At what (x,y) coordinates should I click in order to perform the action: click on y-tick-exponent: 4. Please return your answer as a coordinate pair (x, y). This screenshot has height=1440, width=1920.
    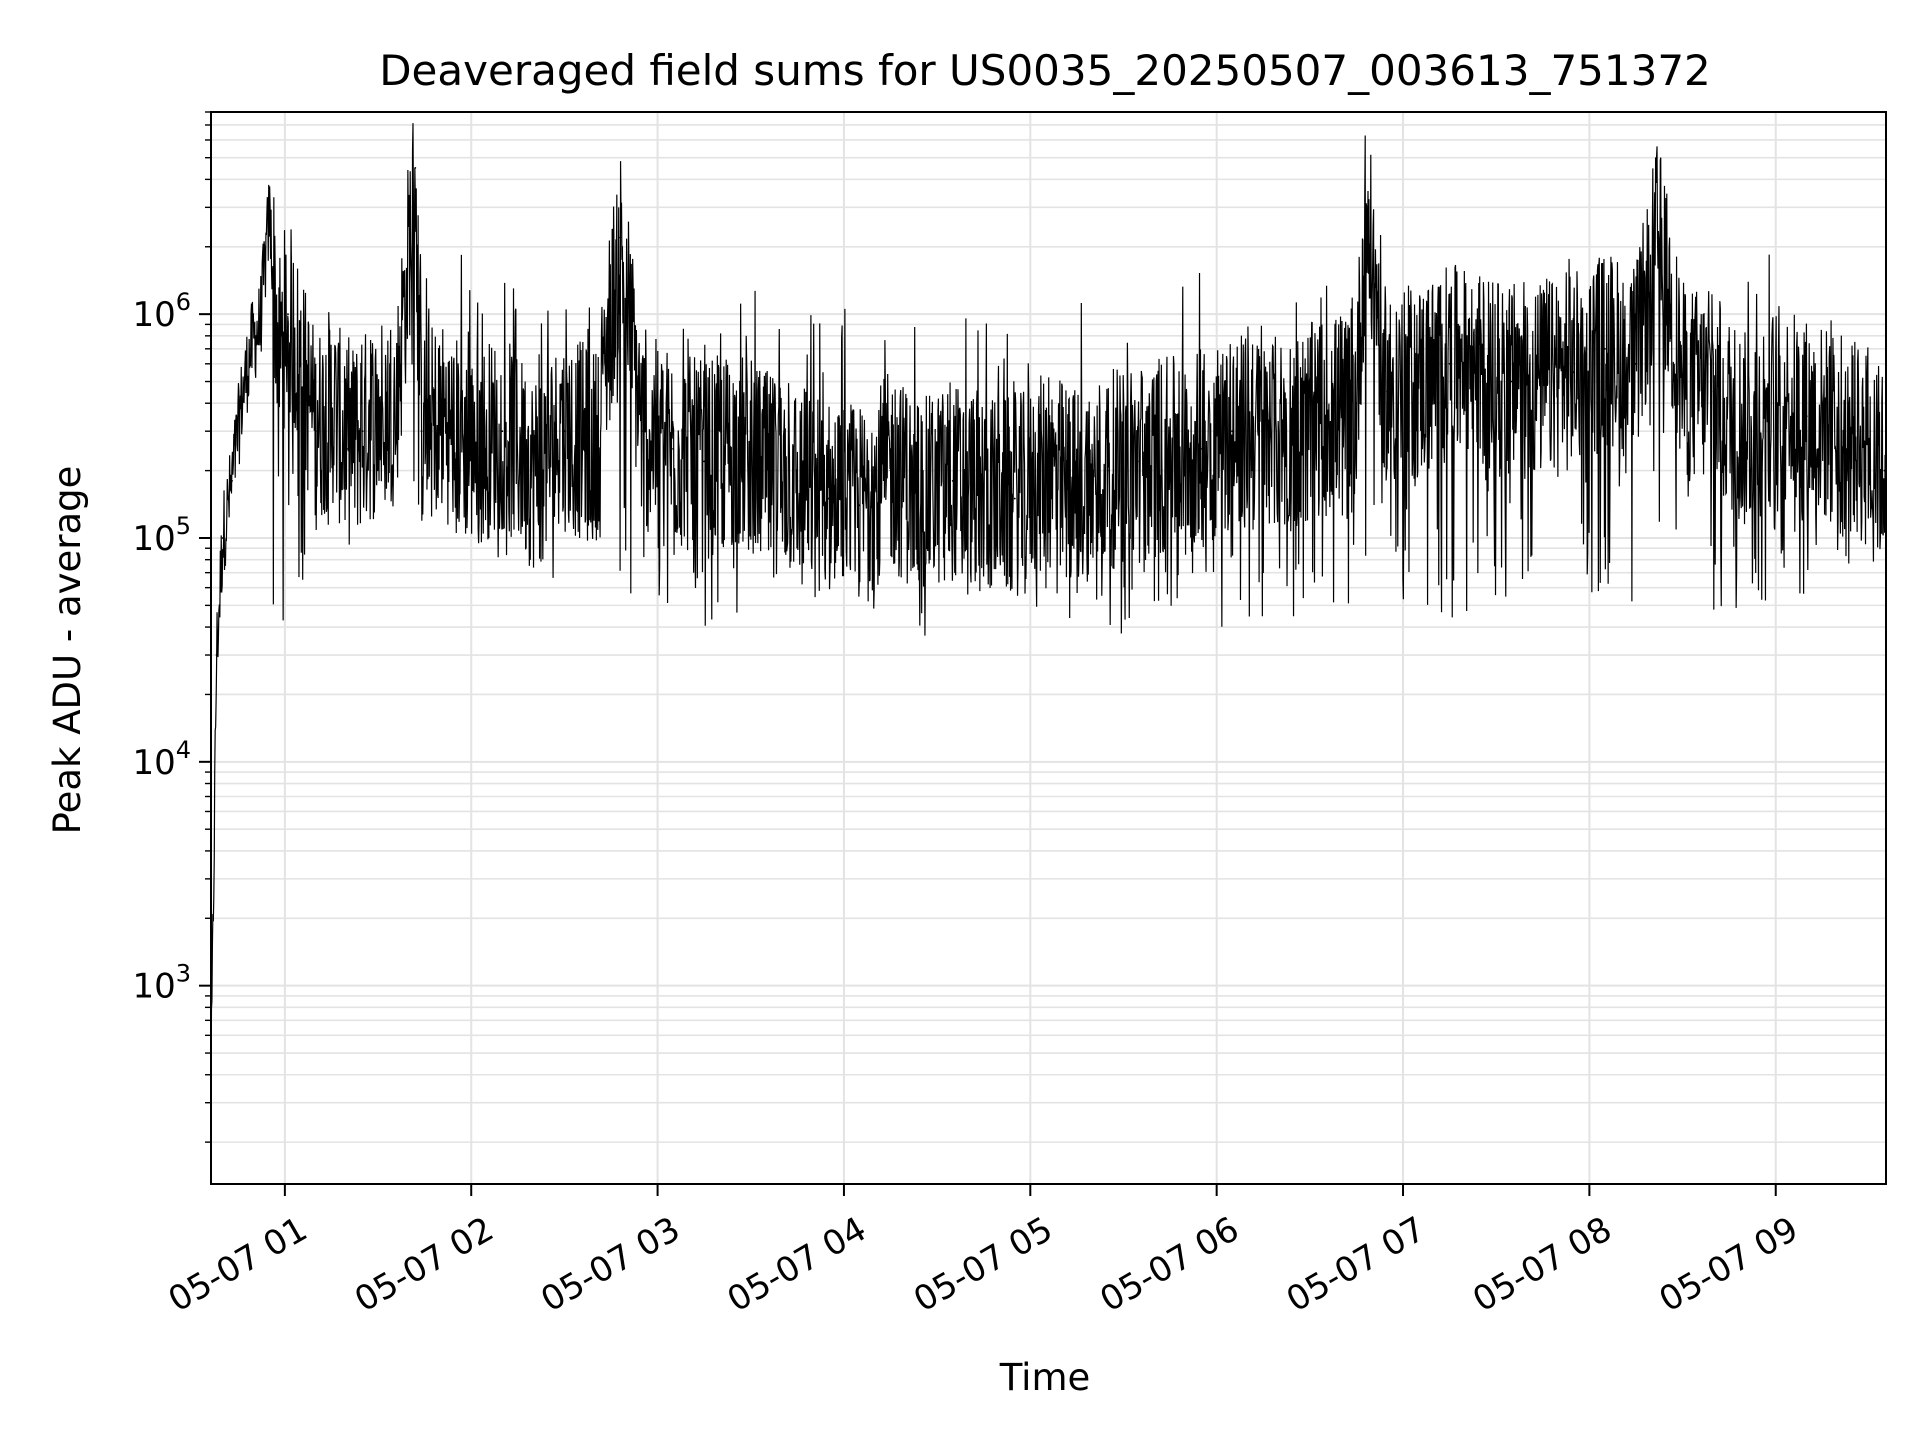
    Looking at the image, I should click on (183, 750).